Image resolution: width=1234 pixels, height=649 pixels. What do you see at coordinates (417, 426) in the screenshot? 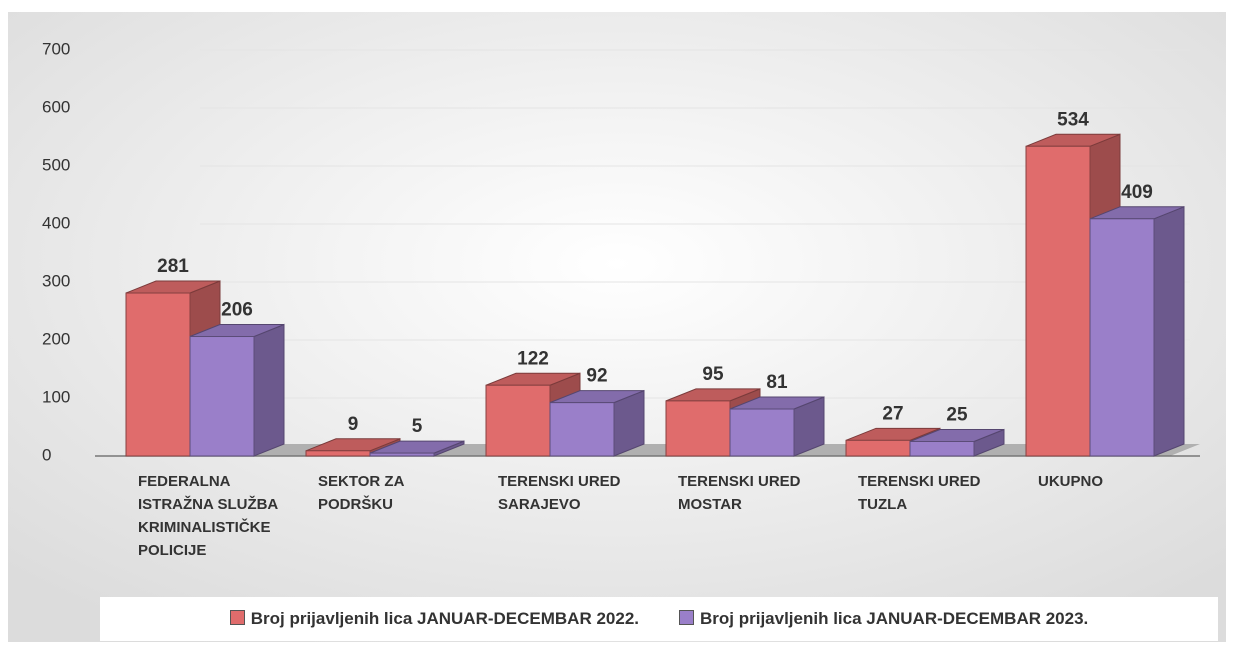
I see `data-label: 5` at bounding box center [417, 426].